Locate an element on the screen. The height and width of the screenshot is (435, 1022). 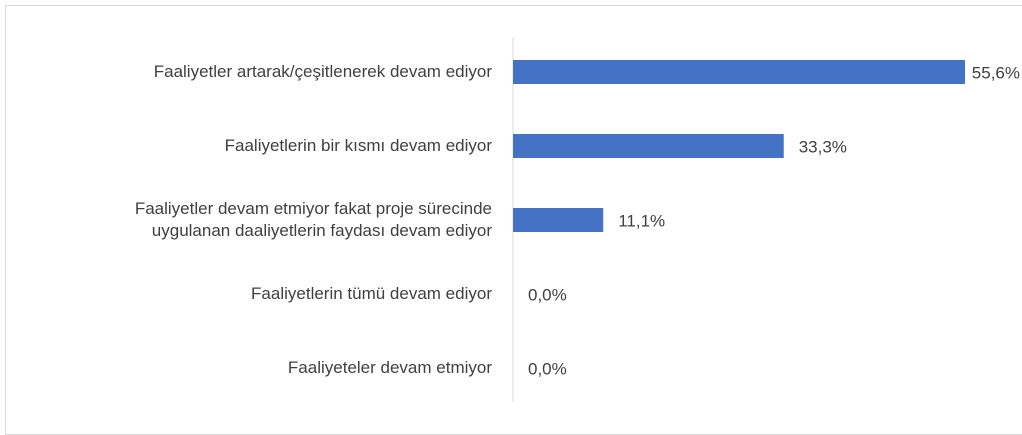
data-label: 11,1% is located at coordinates (641, 220).